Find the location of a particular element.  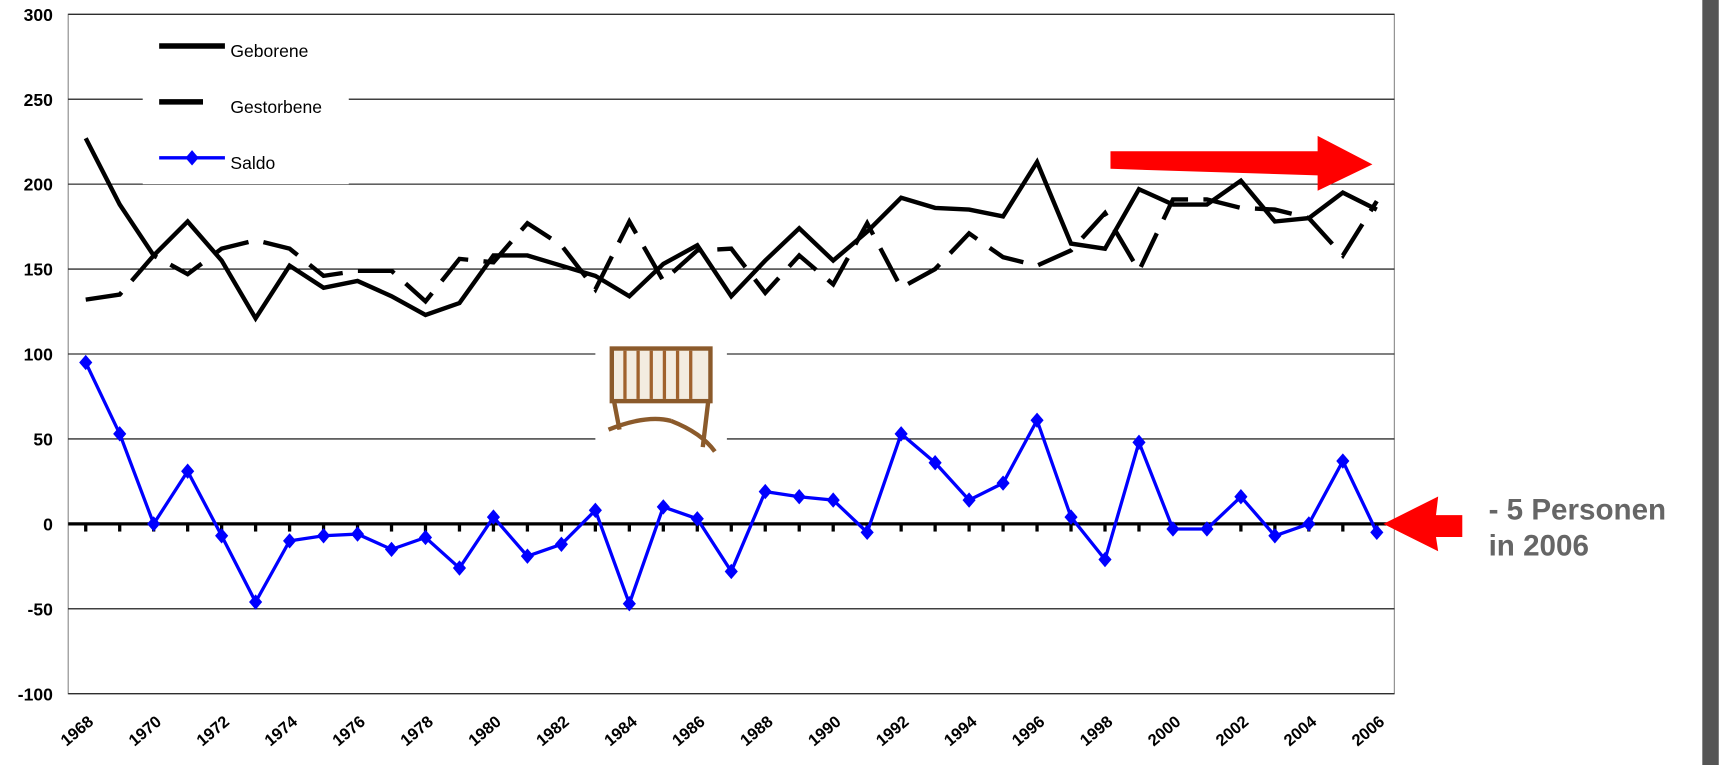

legend-marker is located at coordinates (192, 158).